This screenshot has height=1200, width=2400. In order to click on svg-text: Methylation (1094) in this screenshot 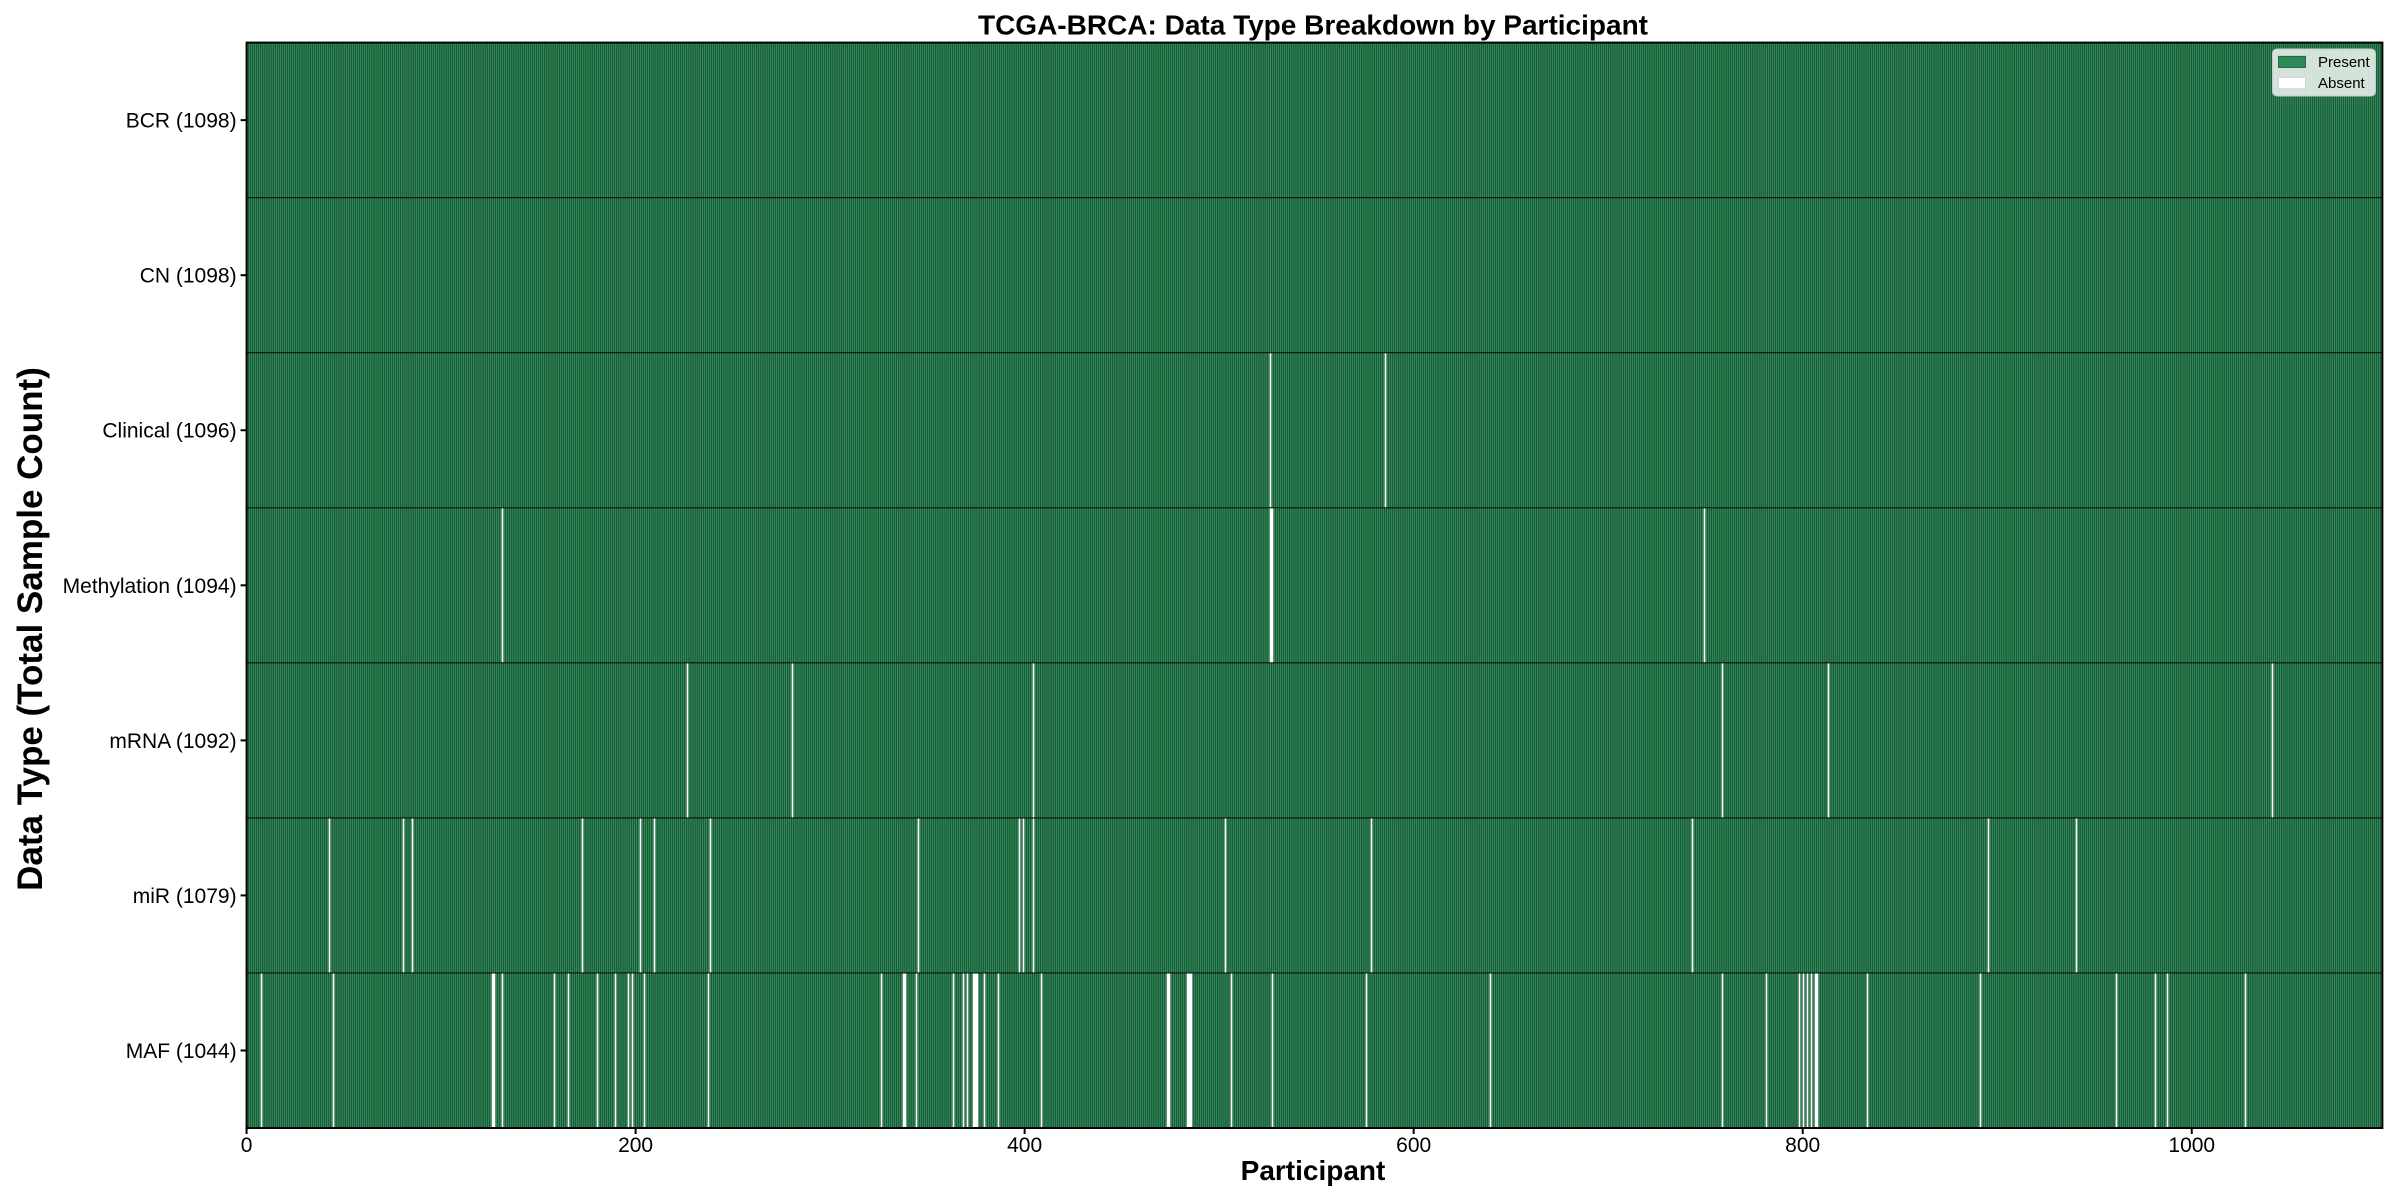, I will do `click(150, 586)`.